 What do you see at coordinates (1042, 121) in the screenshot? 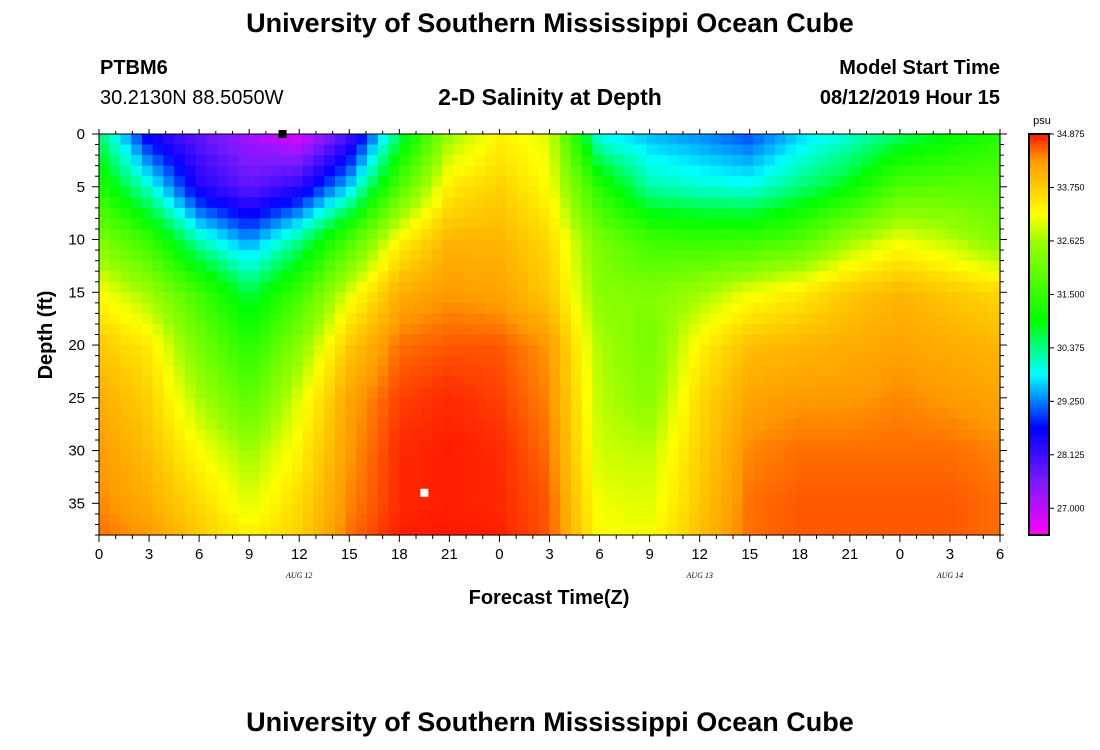
I see `colorbar-unit: psu` at bounding box center [1042, 121].